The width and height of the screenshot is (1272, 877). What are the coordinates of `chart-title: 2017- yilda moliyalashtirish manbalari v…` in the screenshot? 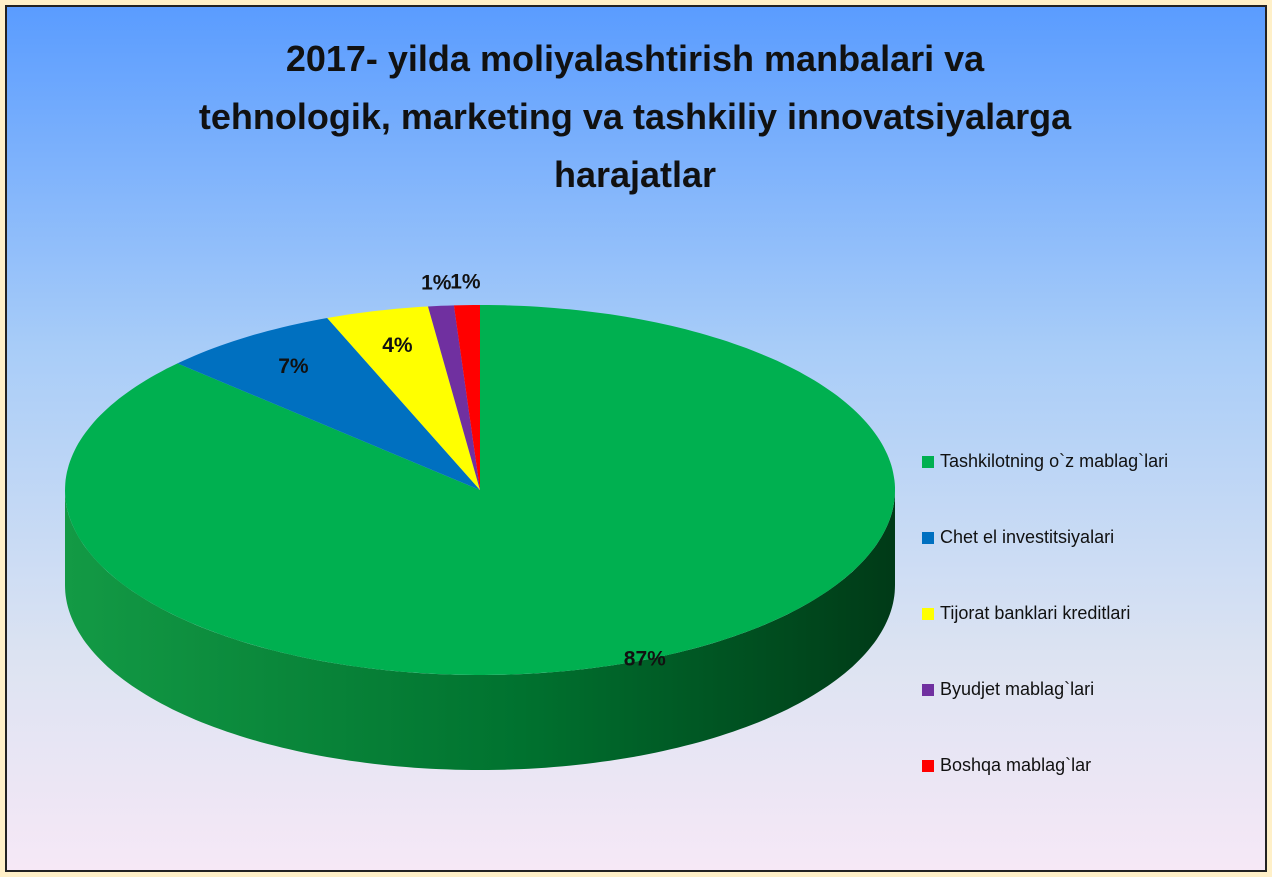 It's located at (635, 116).